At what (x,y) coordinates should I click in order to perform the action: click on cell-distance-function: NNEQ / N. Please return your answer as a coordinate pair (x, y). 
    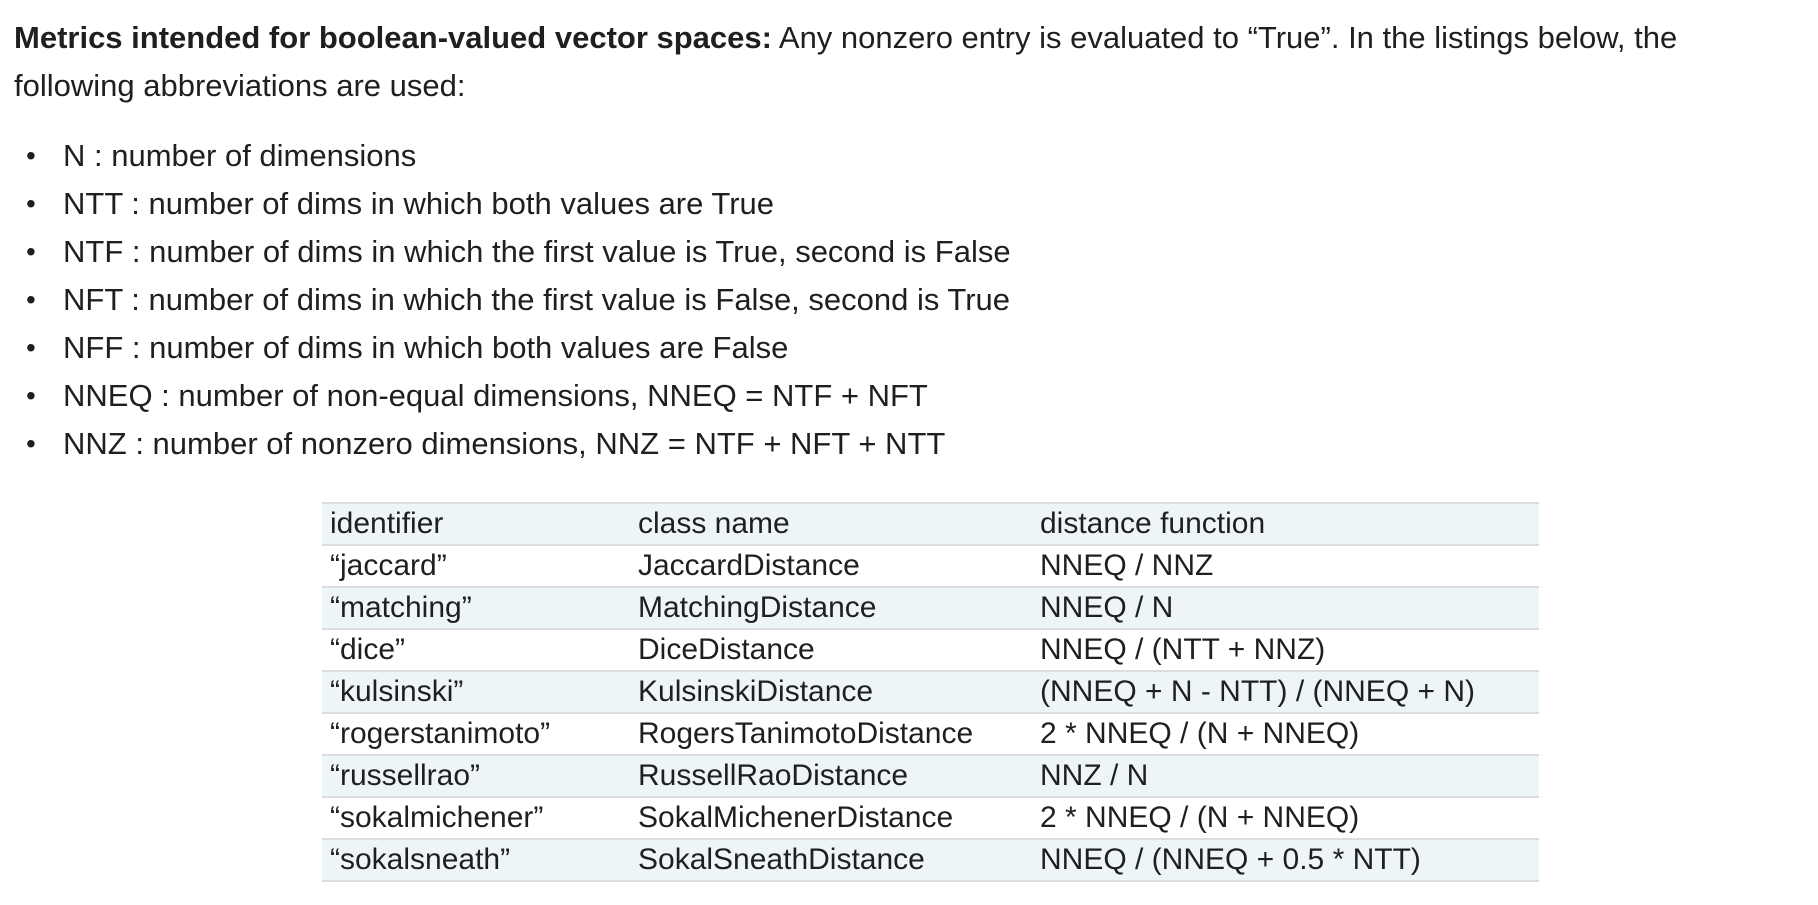
    Looking at the image, I should click on (1285, 607).